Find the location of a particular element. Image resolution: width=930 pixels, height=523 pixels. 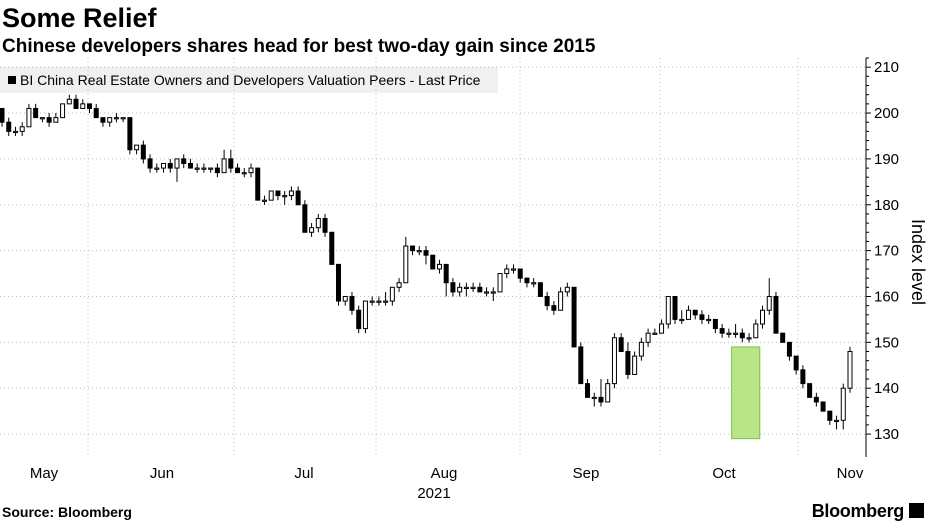

x-tick-label: Oct is located at coordinates (724, 473).